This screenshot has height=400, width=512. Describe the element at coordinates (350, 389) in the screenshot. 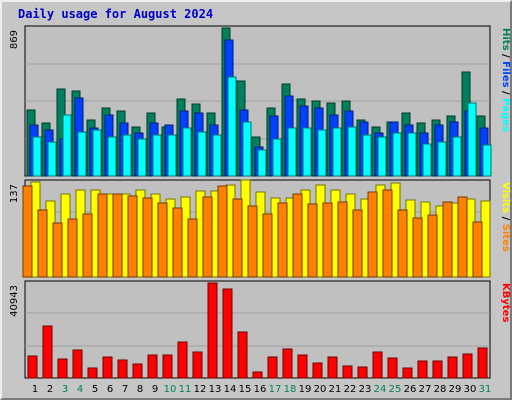

I see `day-label-22: 22` at that location.